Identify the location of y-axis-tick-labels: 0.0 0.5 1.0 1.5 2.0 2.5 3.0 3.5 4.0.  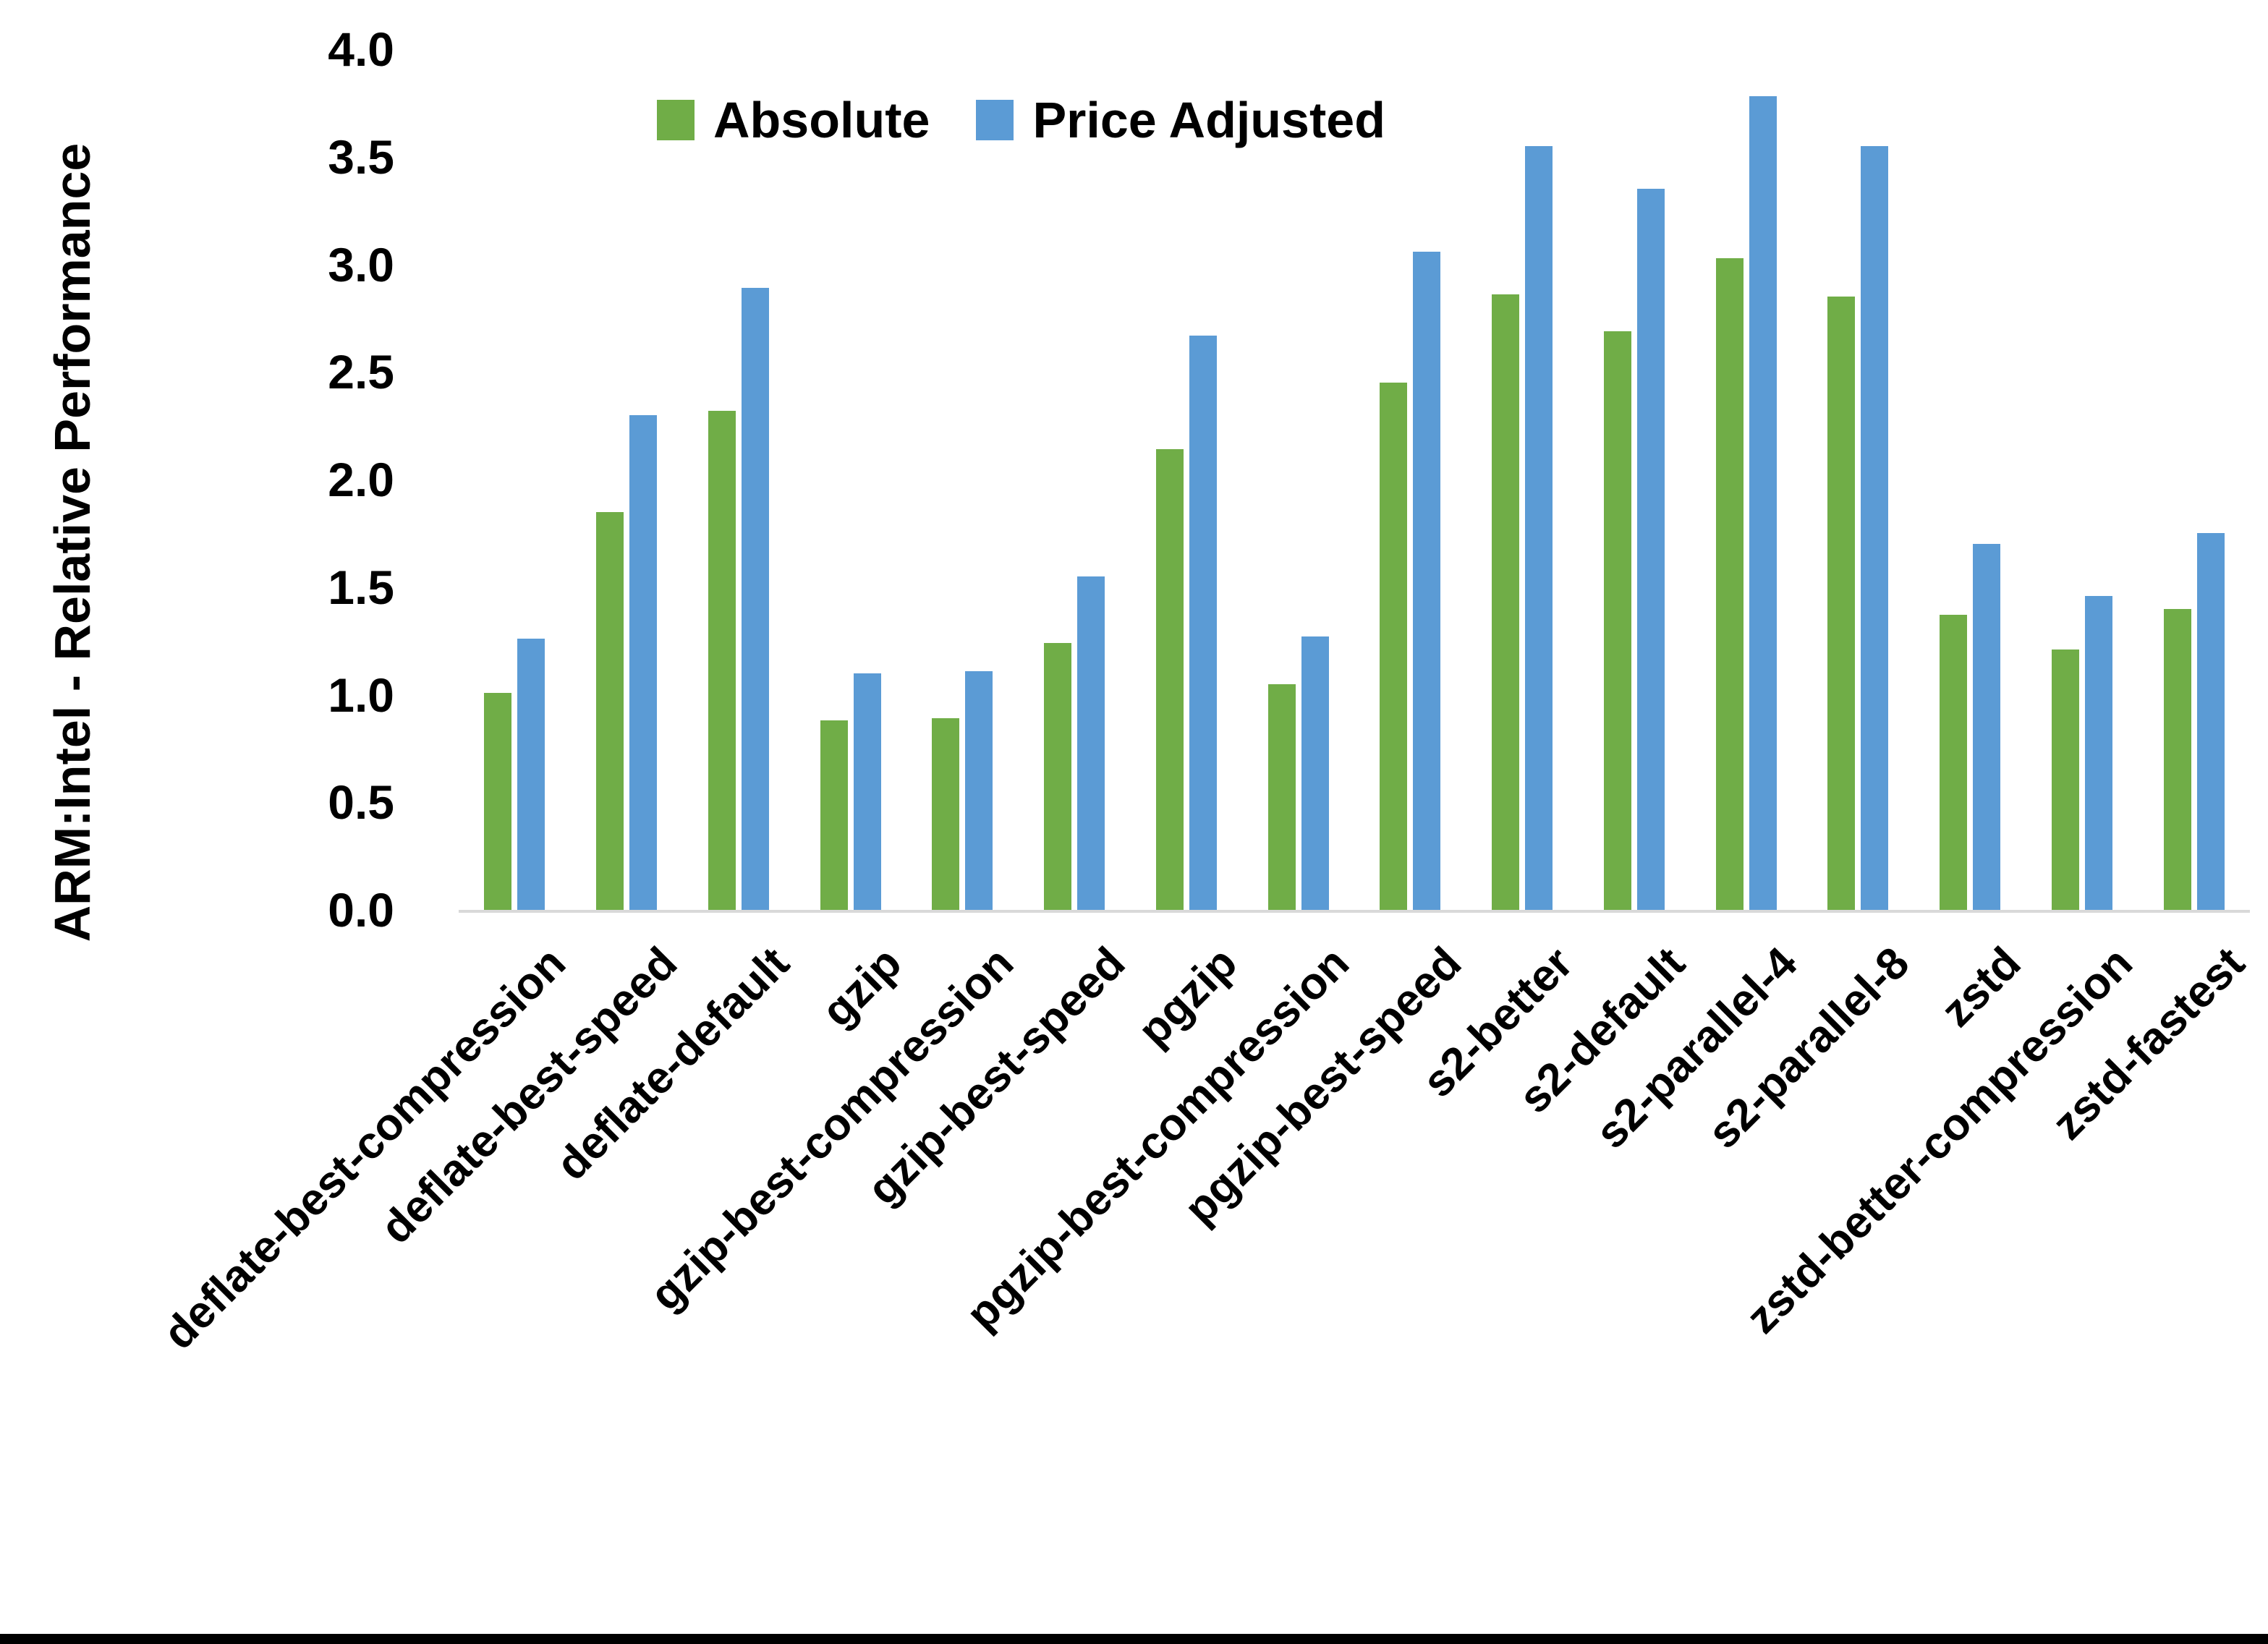
(197, 479).